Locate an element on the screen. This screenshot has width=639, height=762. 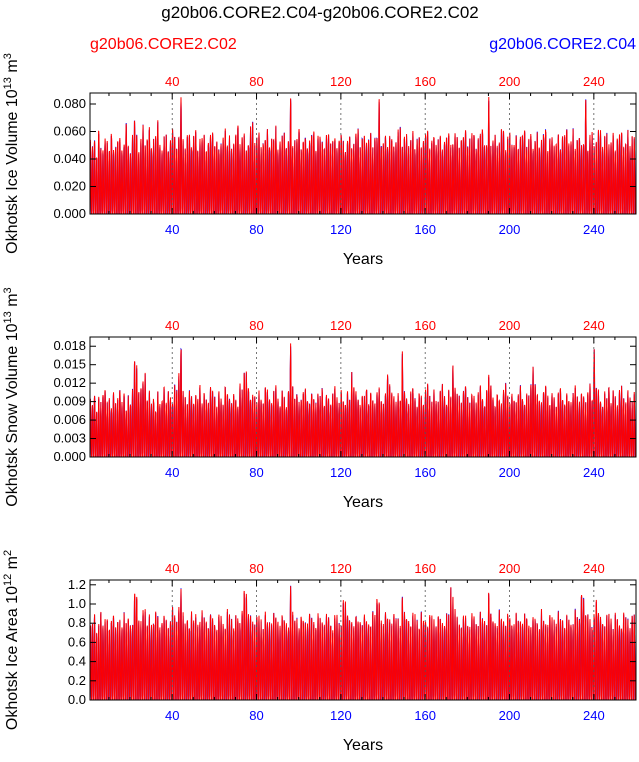
case-label-right: g20b06.CORE2.C04 is located at coordinates (562, 44).